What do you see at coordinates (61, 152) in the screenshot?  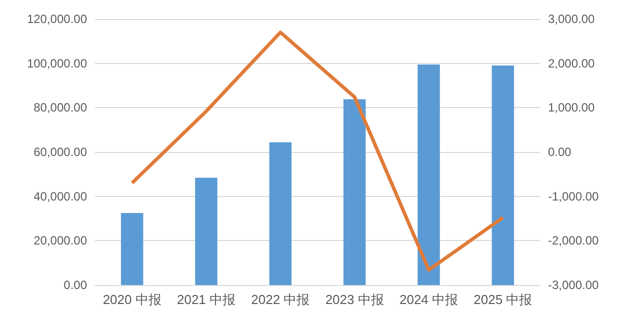 I see `y-tick-label: 60,000.00` at bounding box center [61, 152].